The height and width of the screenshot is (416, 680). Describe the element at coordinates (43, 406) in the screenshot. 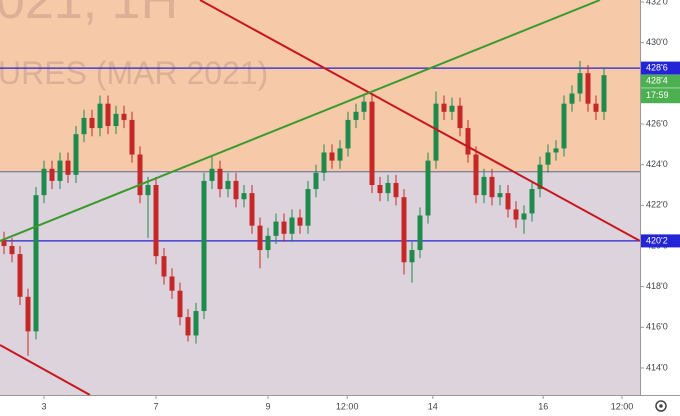

I see `x-tick-label: 3` at that location.